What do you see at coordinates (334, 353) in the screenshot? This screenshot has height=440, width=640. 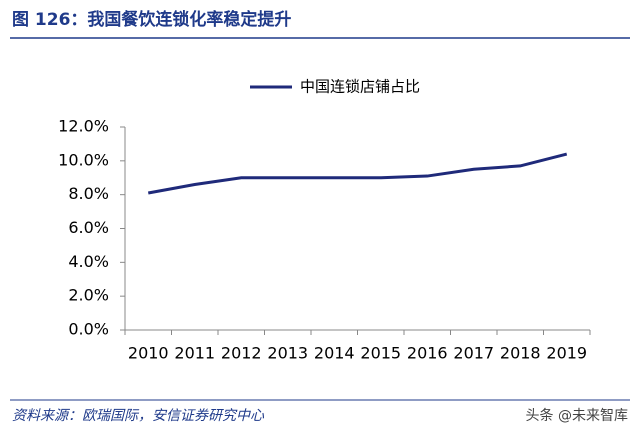 I see `x-tick-label: 2014` at bounding box center [334, 353].